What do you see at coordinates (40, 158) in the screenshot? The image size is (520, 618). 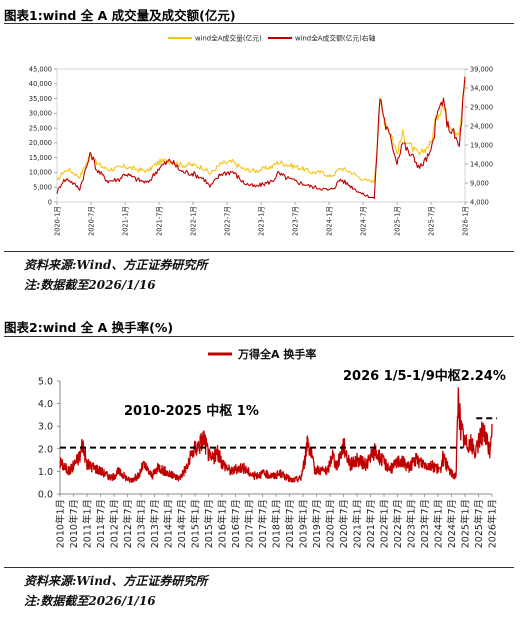 I see `c1-left-tick-label: 15,000` at bounding box center [40, 158].